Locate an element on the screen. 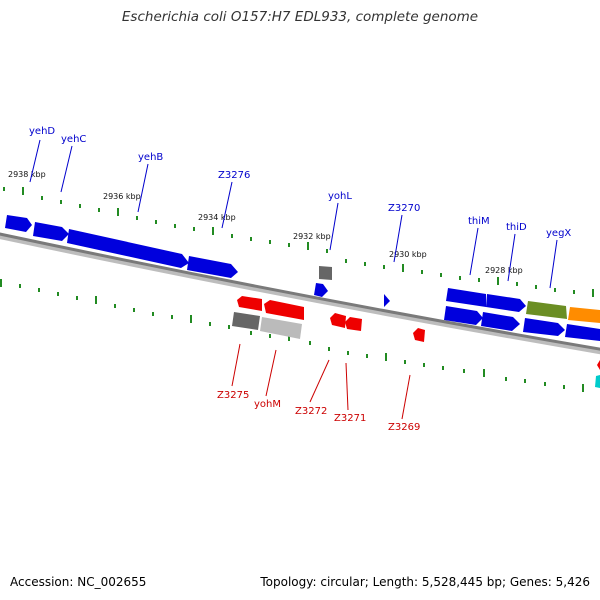 Image resolution: width=600 pixels, height=600 pixels. gene-label: Z3272 is located at coordinates (311, 411).